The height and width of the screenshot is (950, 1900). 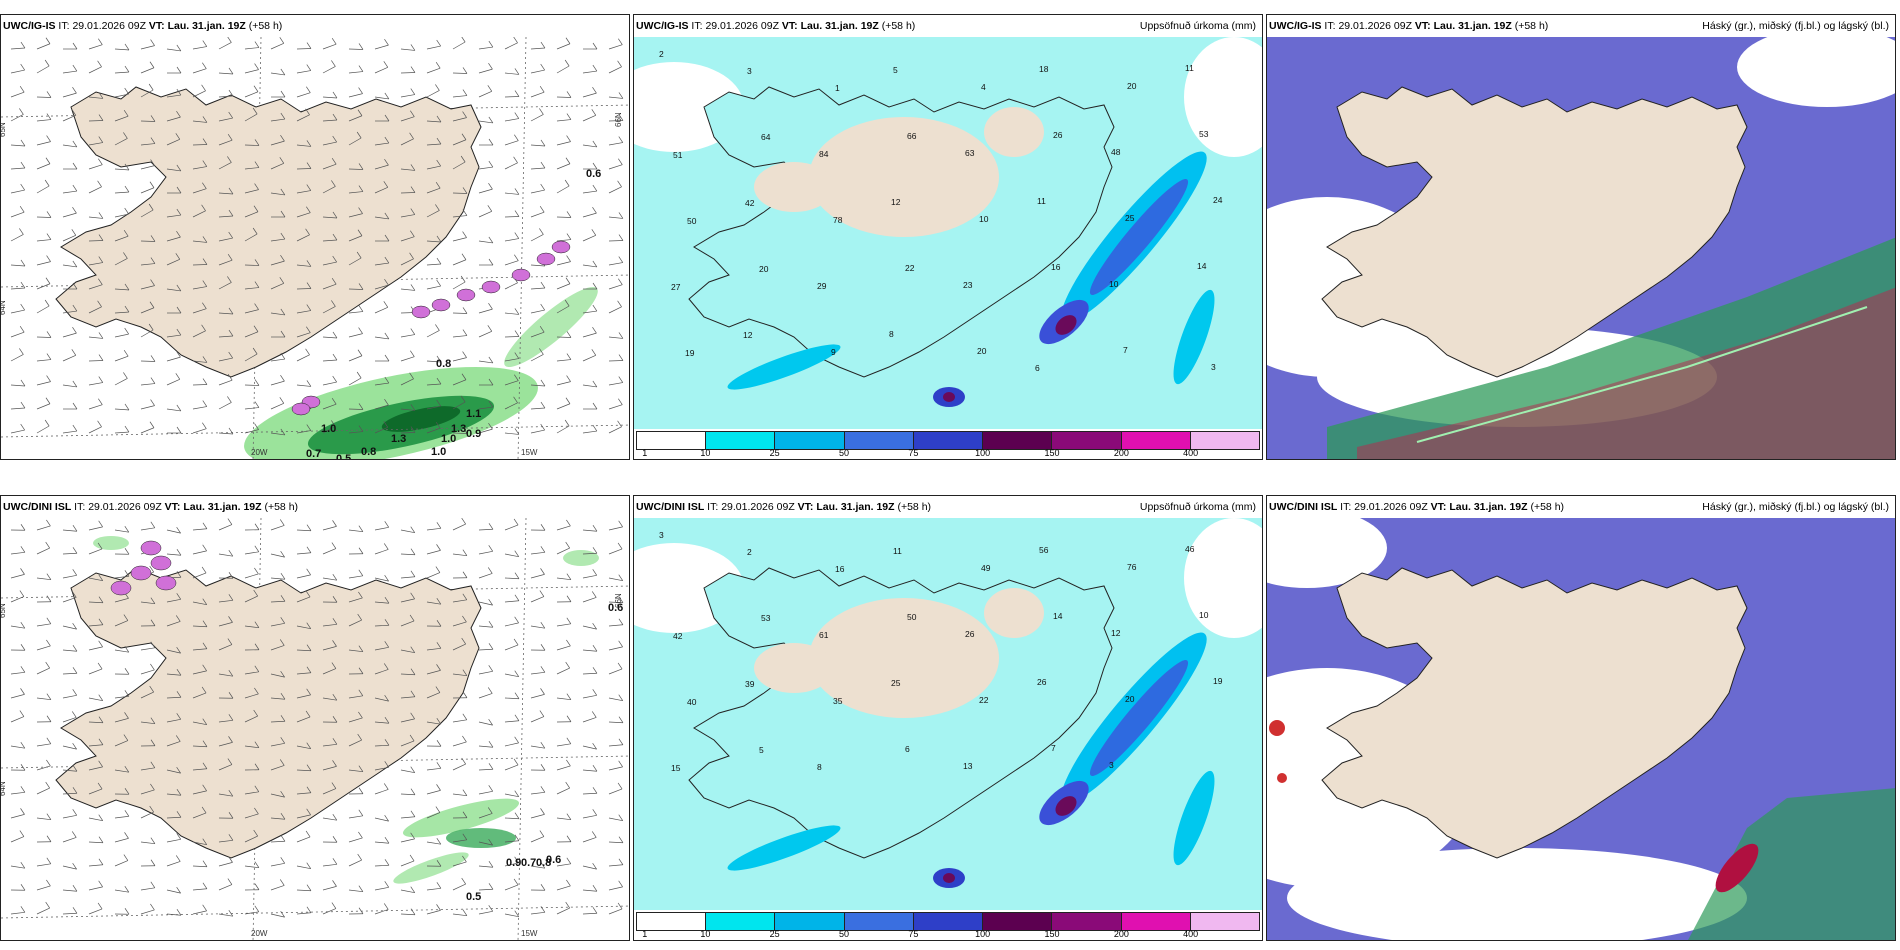 I want to click on precip-value-label: 24, so click(x=1218, y=200).